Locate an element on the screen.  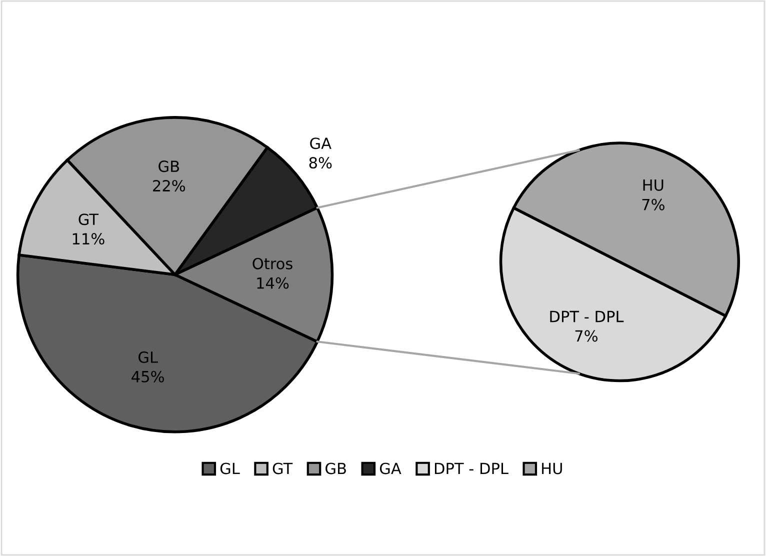
data-label: 11% is located at coordinates (88, 239).